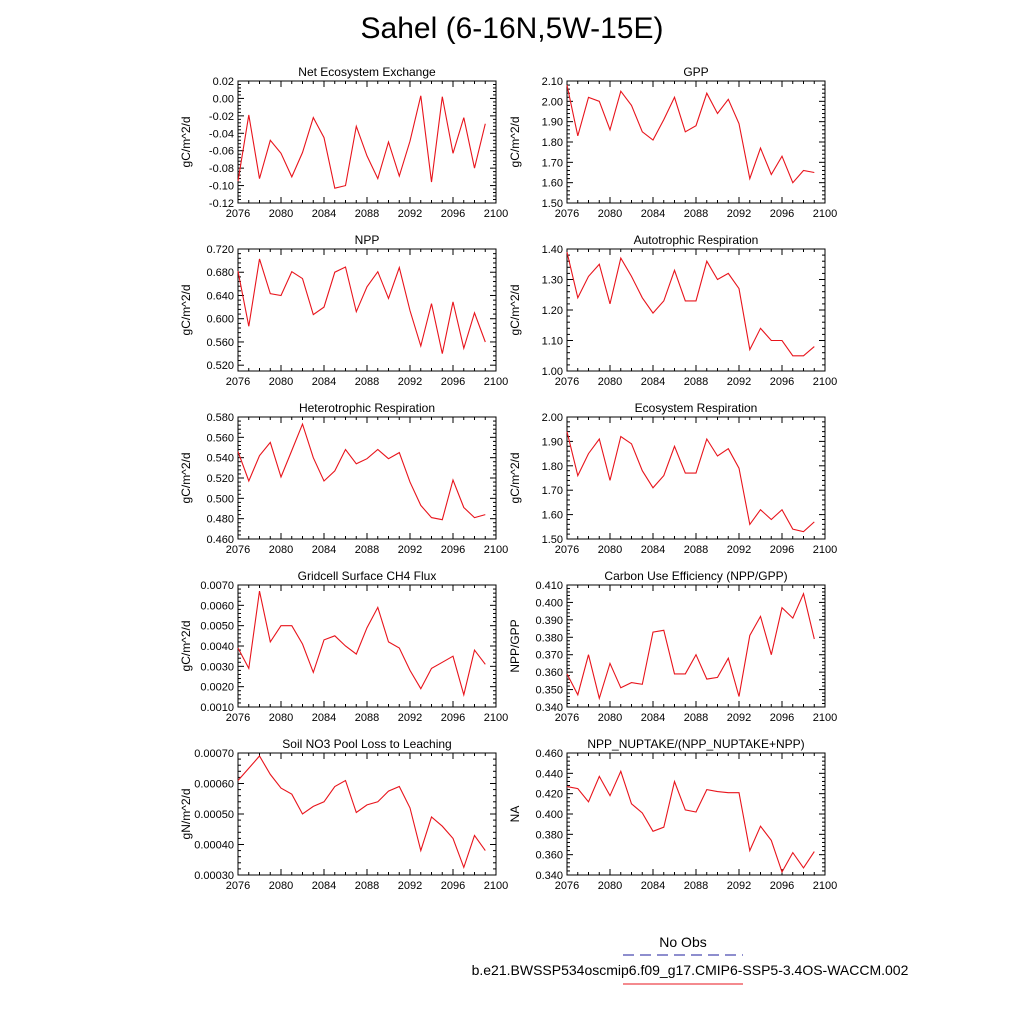  What do you see at coordinates (695, 576) in the screenshot?
I see `panel-title: Carbon Use Efficiency (NPP/GPP)` at bounding box center [695, 576].